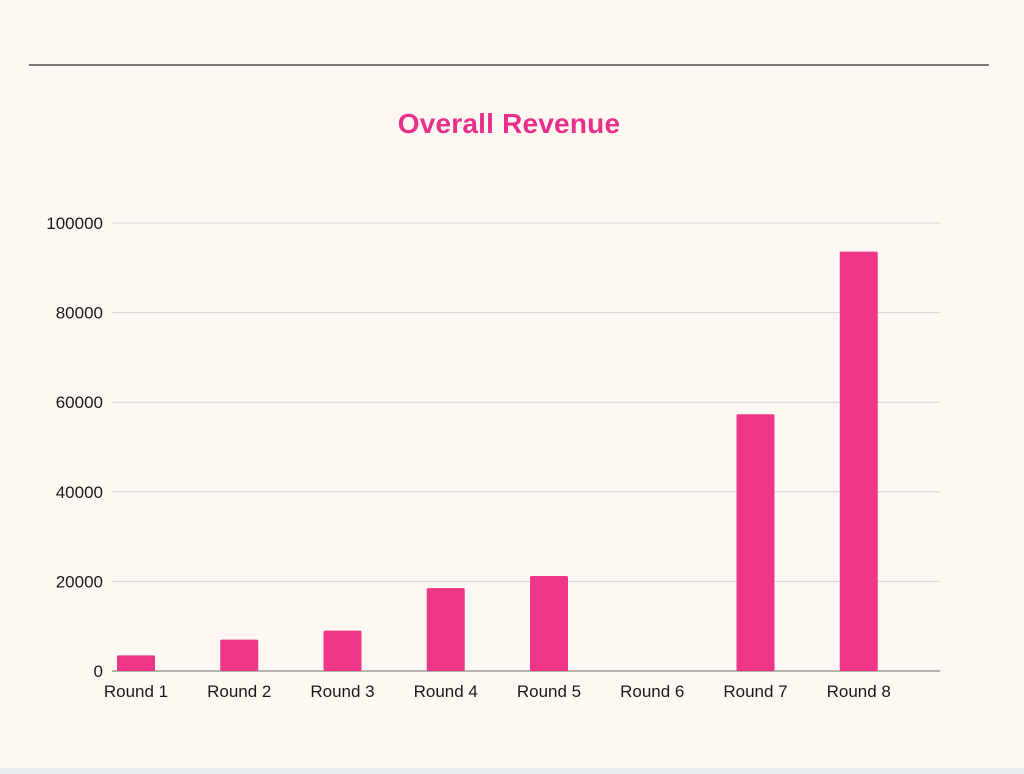  What do you see at coordinates (342, 691) in the screenshot?
I see `x-tick-label: Round 3` at bounding box center [342, 691].